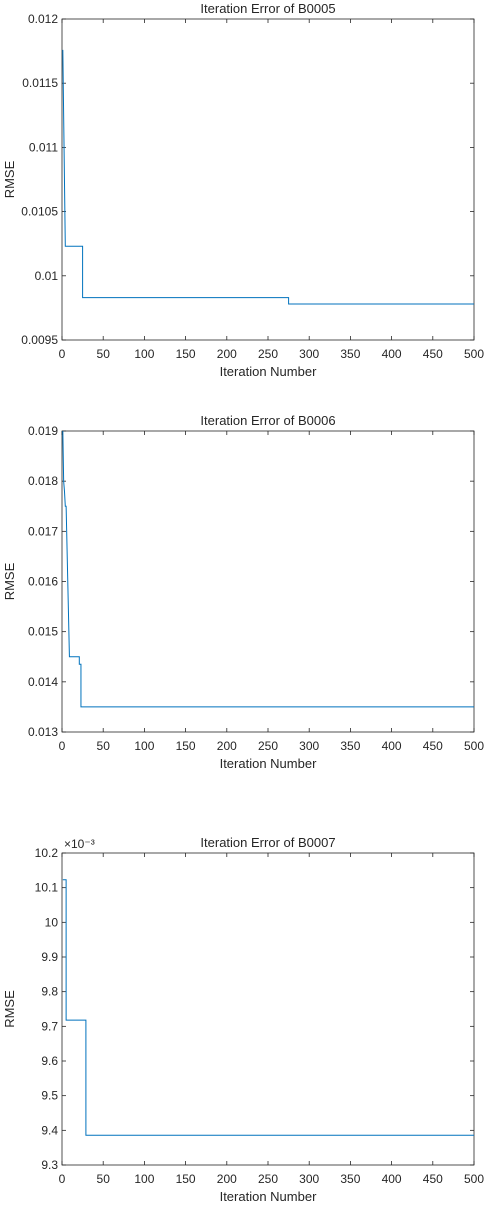 This screenshot has height=1214, width=484. I want to click on y-tick-label: 0.018, so click(43, 481).